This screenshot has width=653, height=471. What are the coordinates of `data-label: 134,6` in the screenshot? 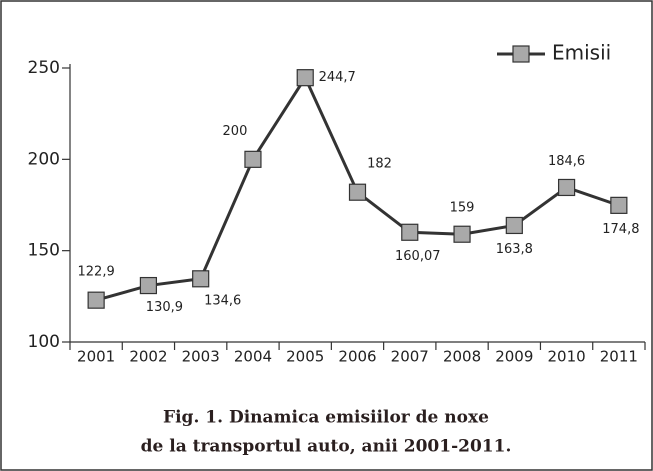 It's located at (222, 300).